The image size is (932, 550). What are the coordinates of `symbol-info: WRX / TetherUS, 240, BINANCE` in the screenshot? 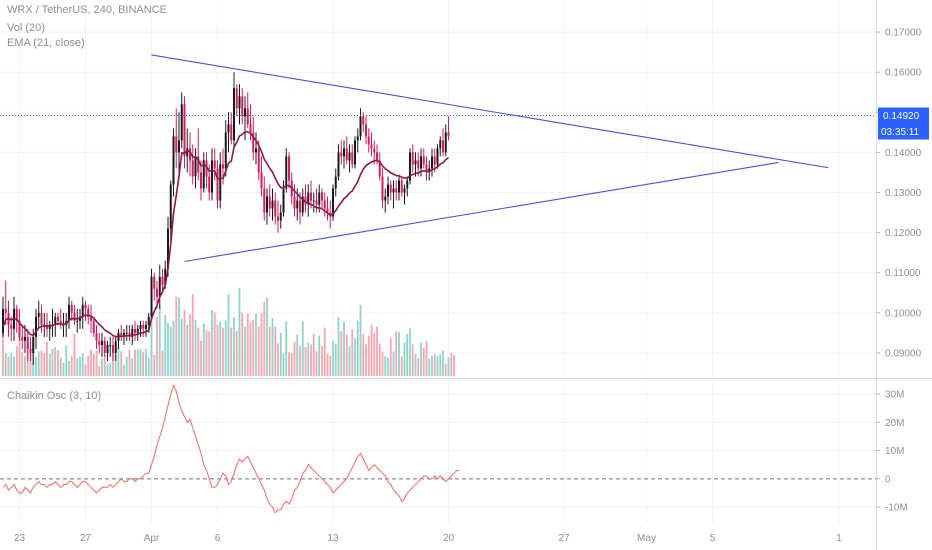 It's located at (87, 10).